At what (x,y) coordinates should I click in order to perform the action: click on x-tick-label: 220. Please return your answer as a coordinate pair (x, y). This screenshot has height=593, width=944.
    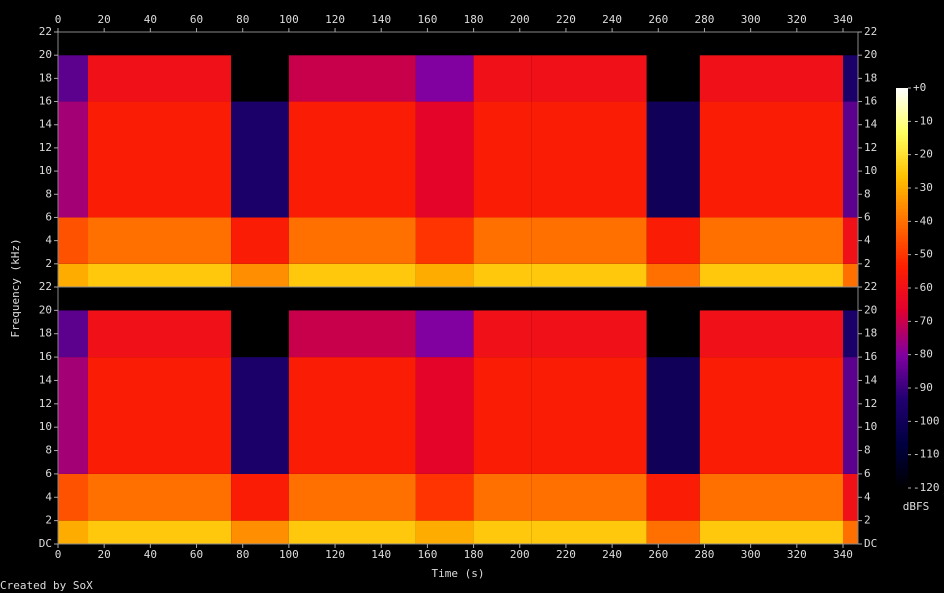
    Looking at the image, I should click on (566, 554).